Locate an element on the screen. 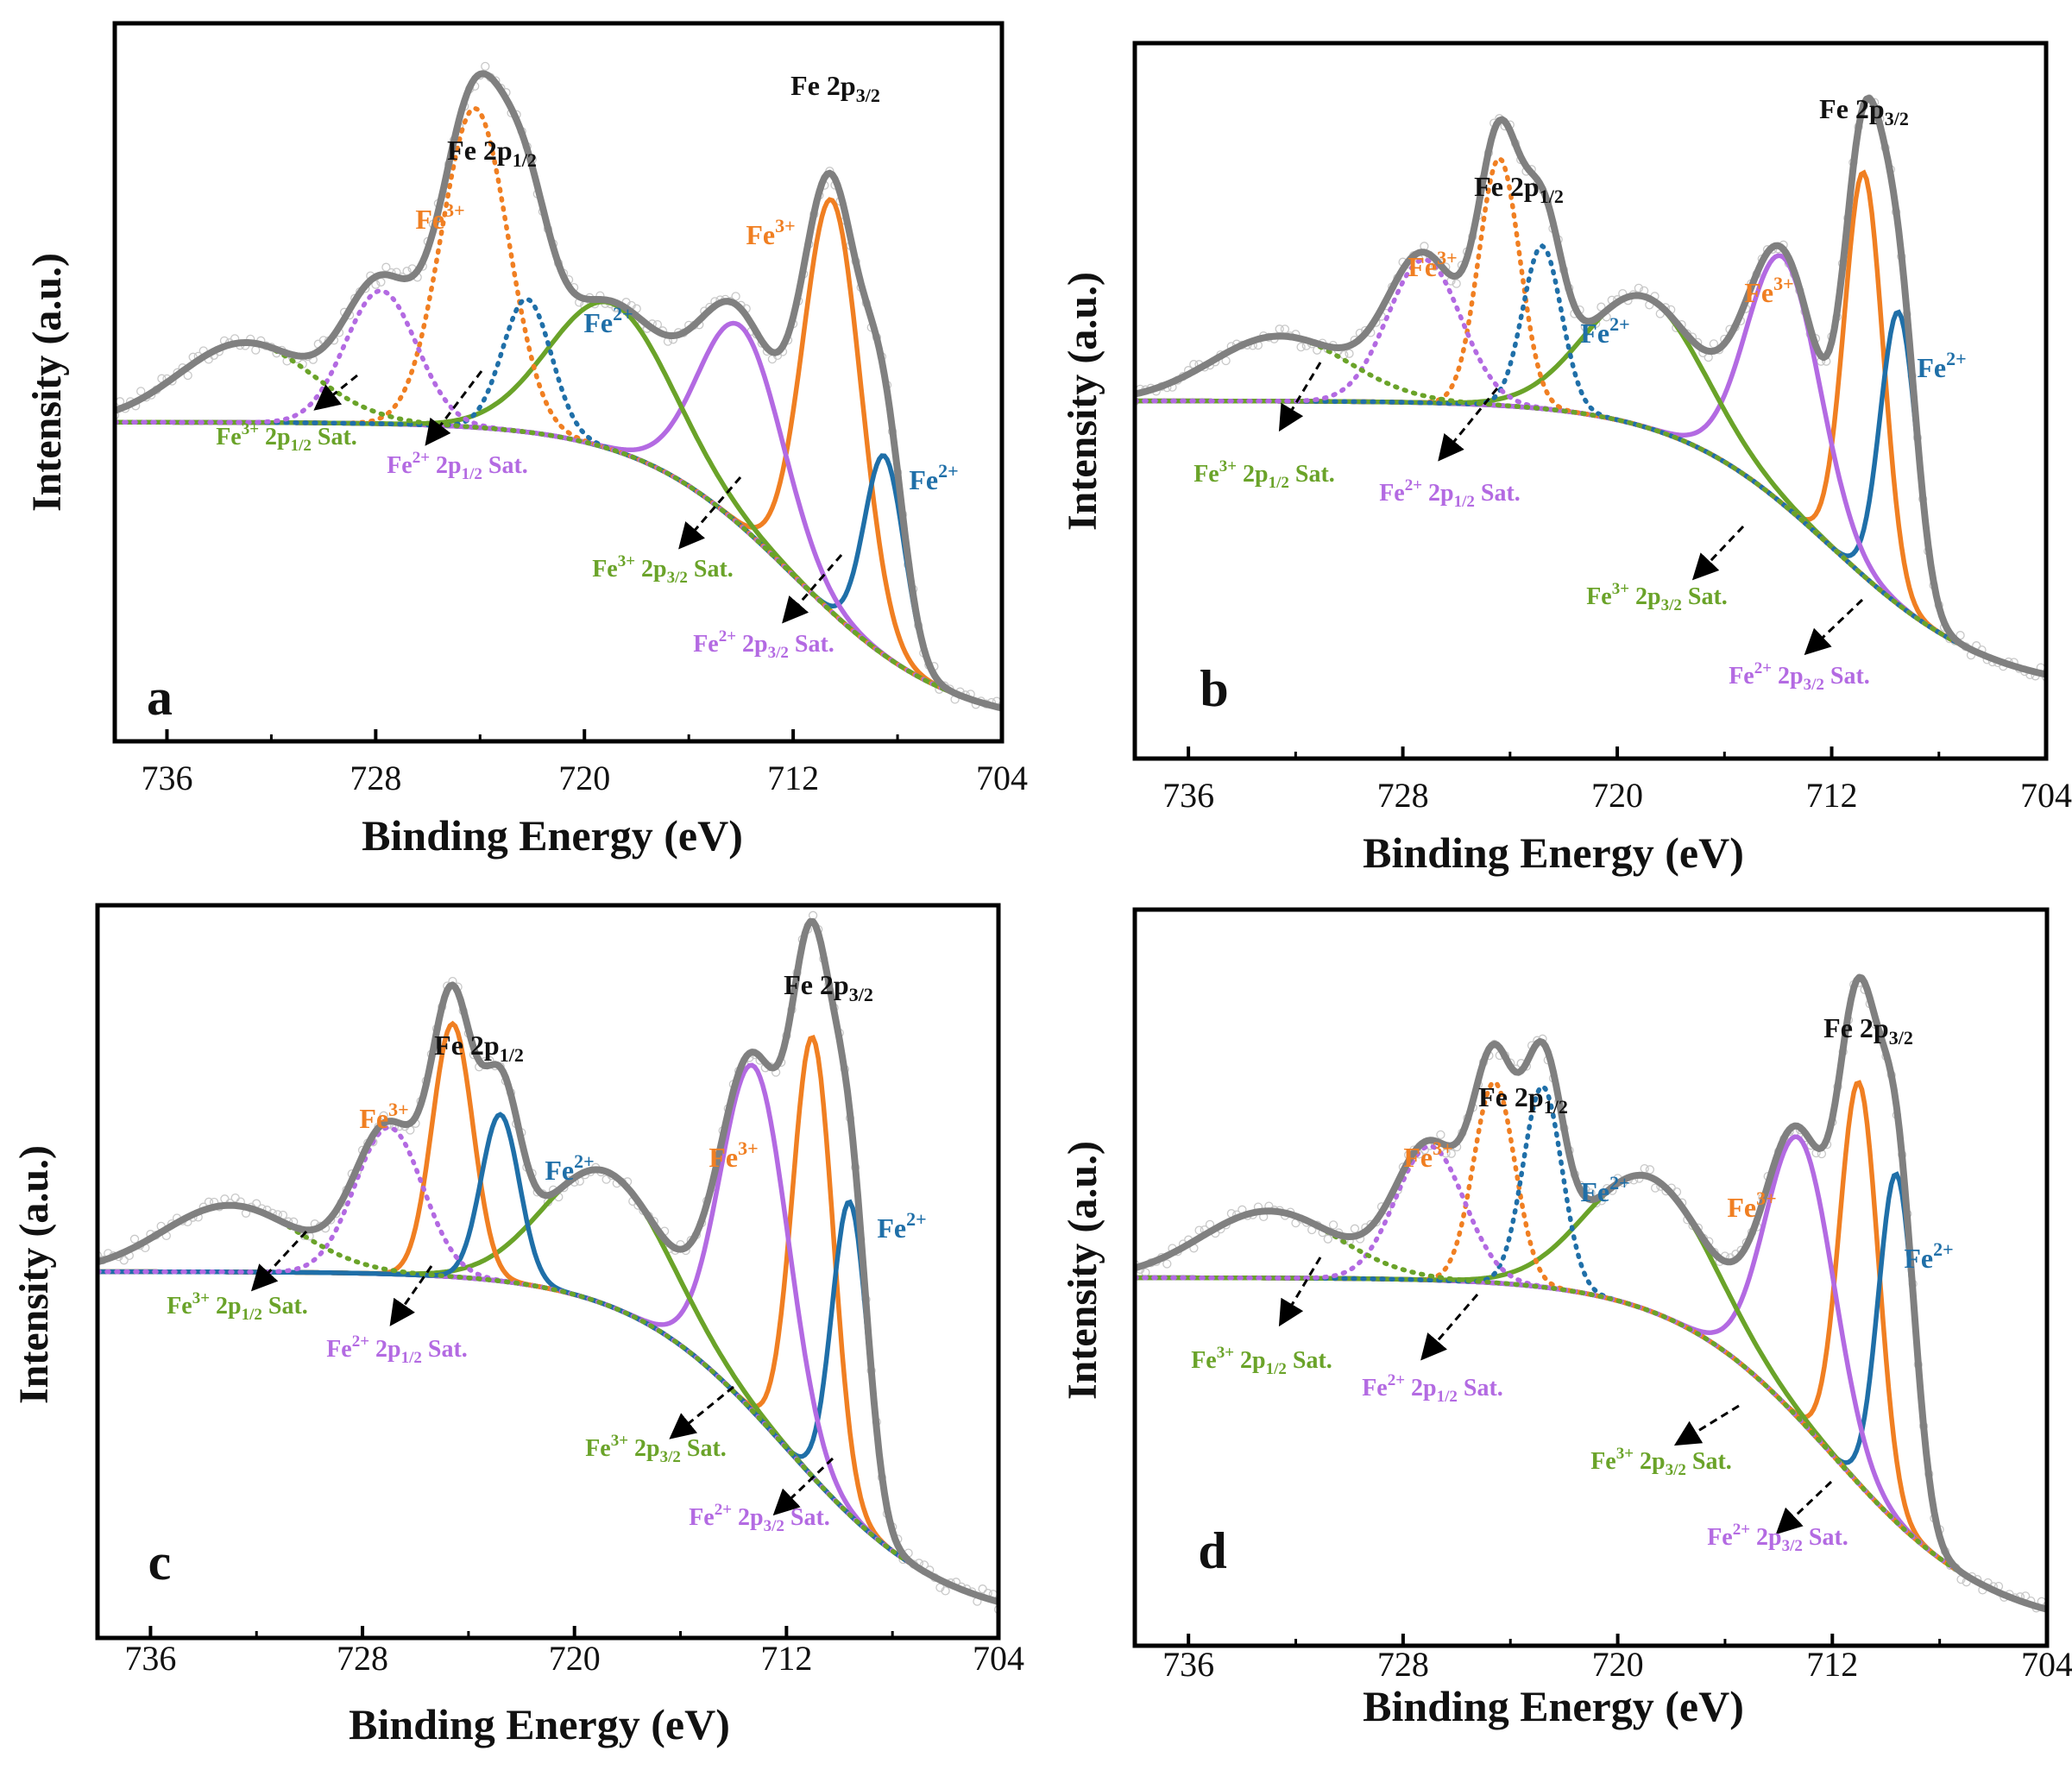 This screenshot has width=2072, height=1770. panel-letter: c is located at coordinates (160, 1562).